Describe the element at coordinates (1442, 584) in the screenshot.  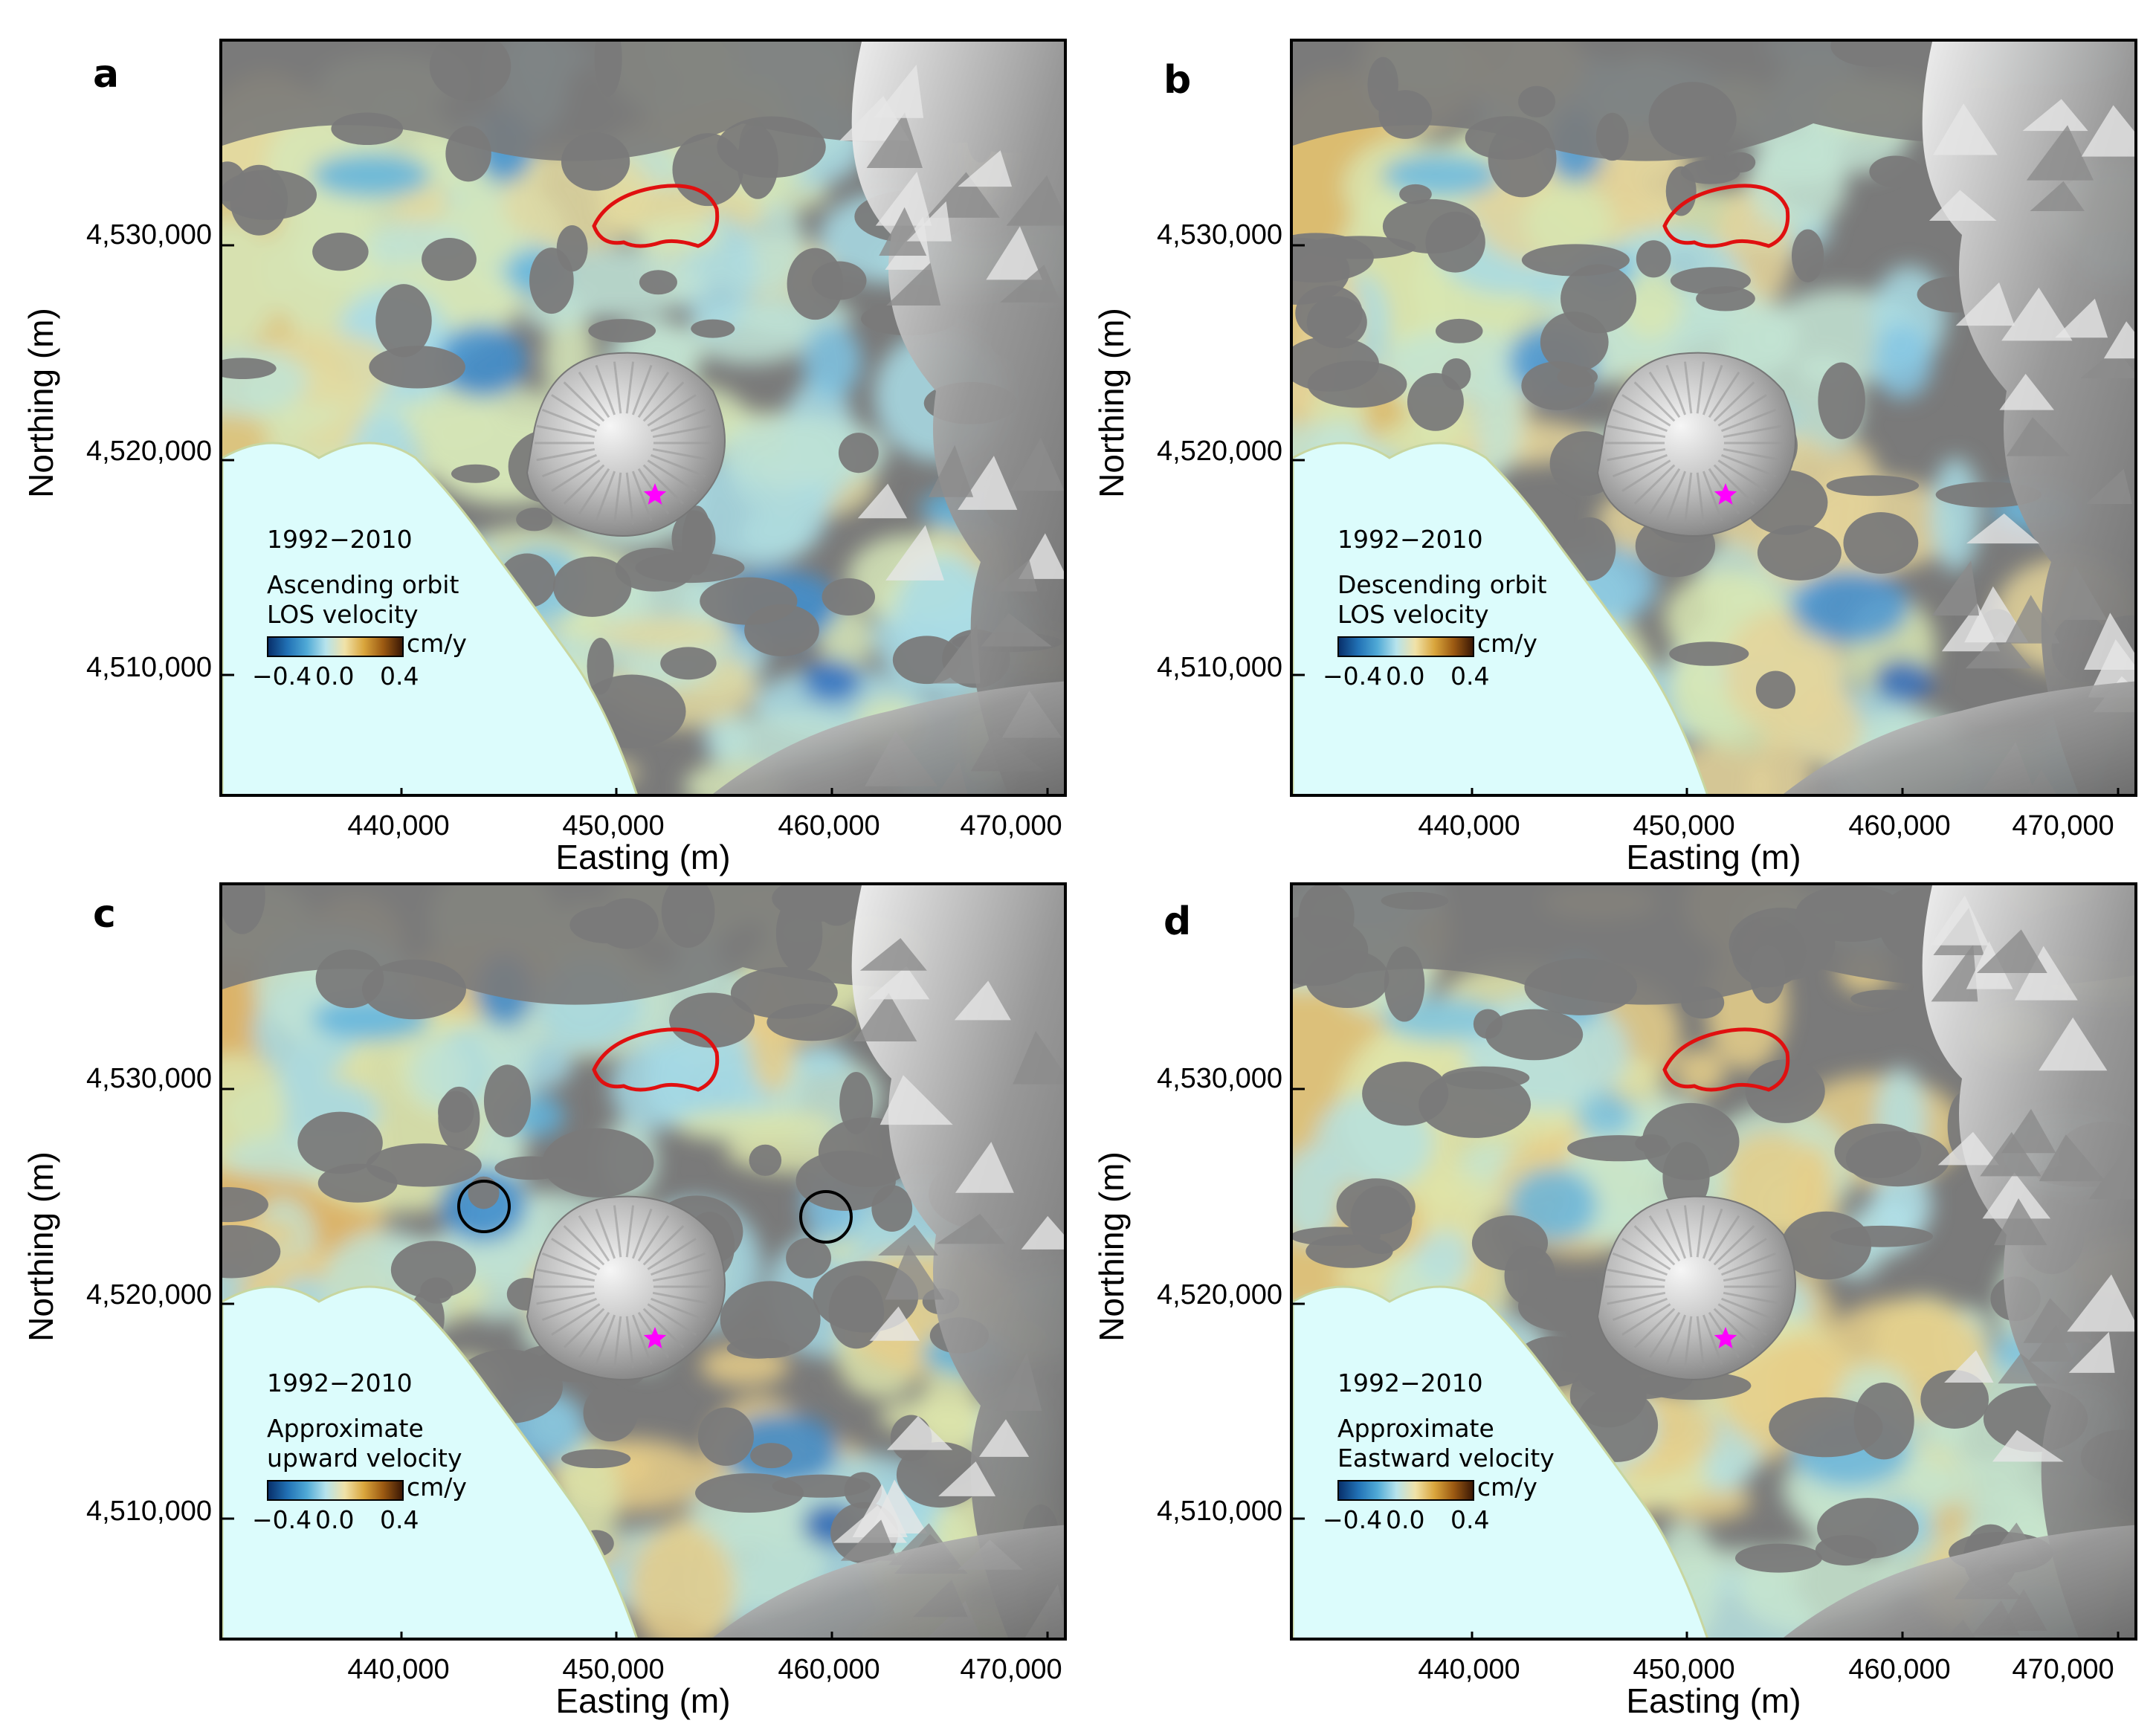
I see `legend-desc-line1: Descending orbit` at that location.